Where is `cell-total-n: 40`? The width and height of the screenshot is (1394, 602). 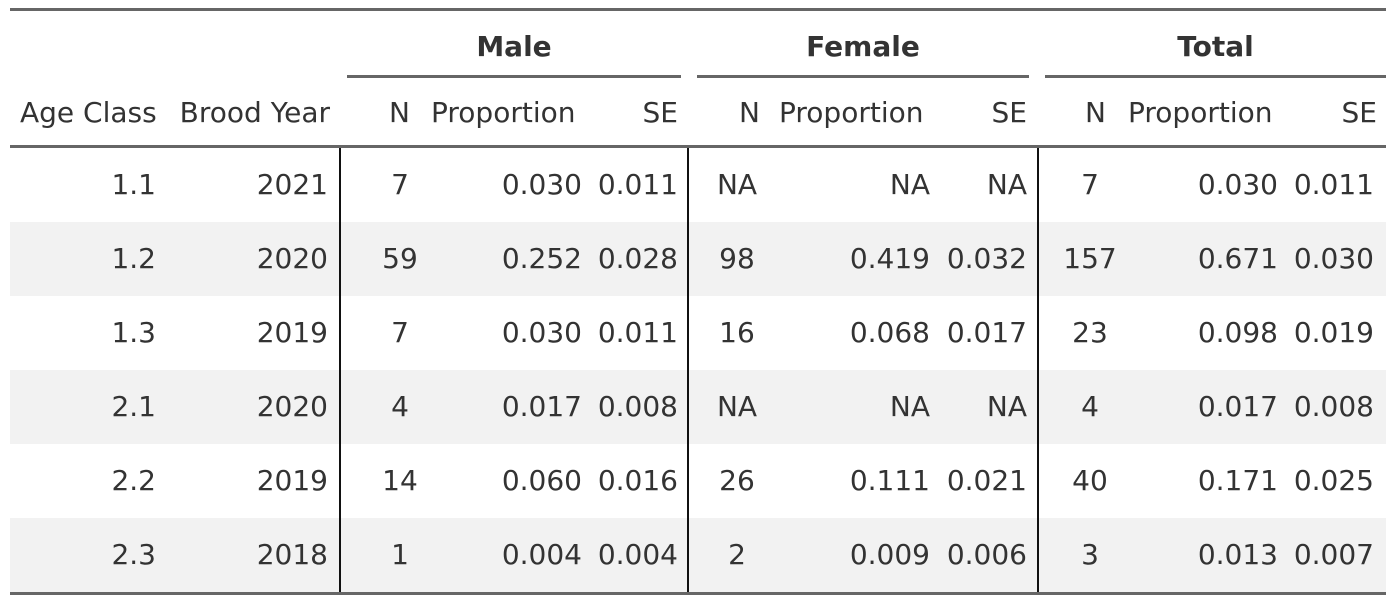
cell-total-n: 40 is located at coordinates (1090, 480).